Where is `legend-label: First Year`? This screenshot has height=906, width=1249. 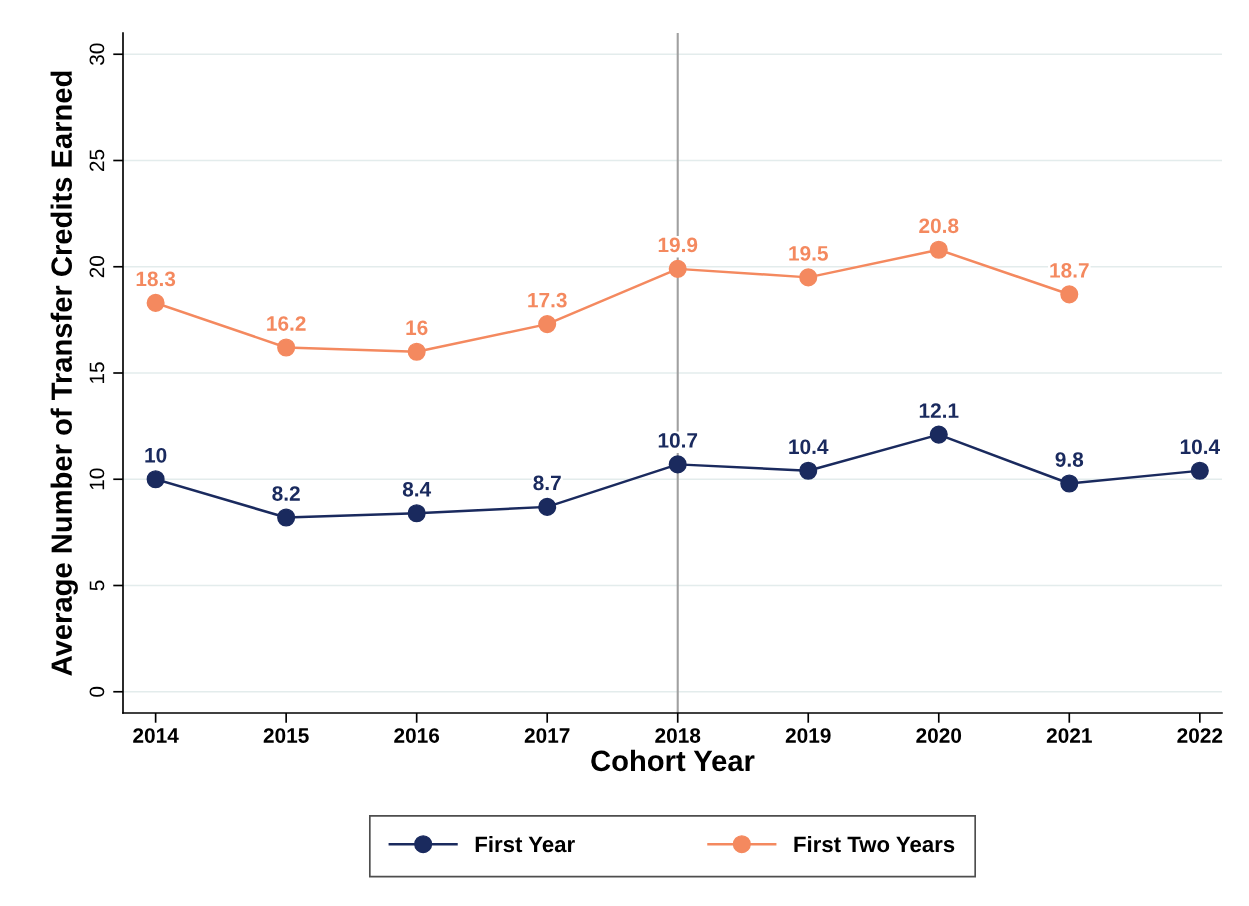
legend-label: First Year is located at coordinates (525, 844).